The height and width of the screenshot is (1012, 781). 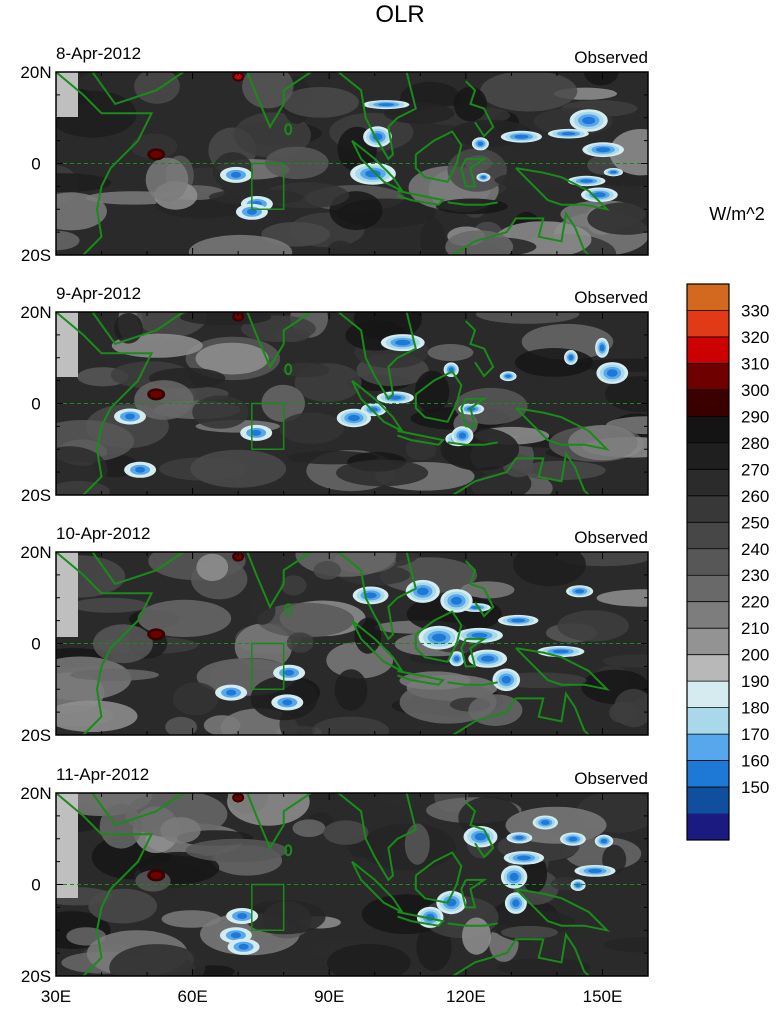 What do you see at coordinates (279, 581) in the screenshot?
I see `india-coast` at bounding box center [279, 581].